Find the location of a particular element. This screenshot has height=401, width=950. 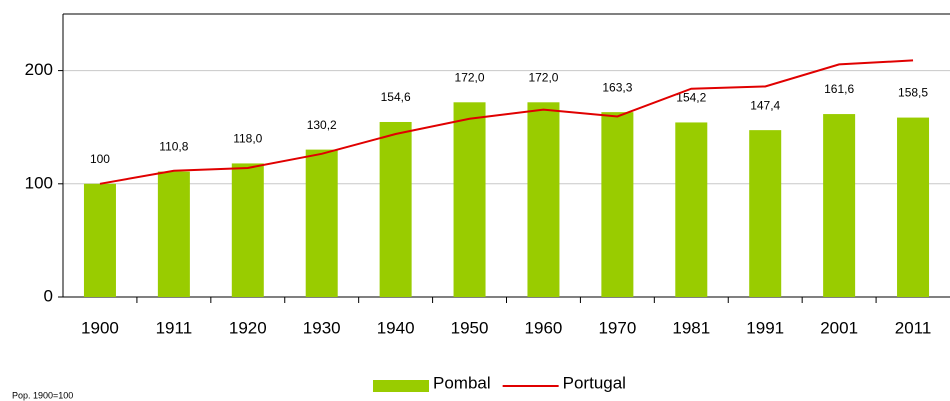

data-label: 130,2 is located at coordinates (322, 125).